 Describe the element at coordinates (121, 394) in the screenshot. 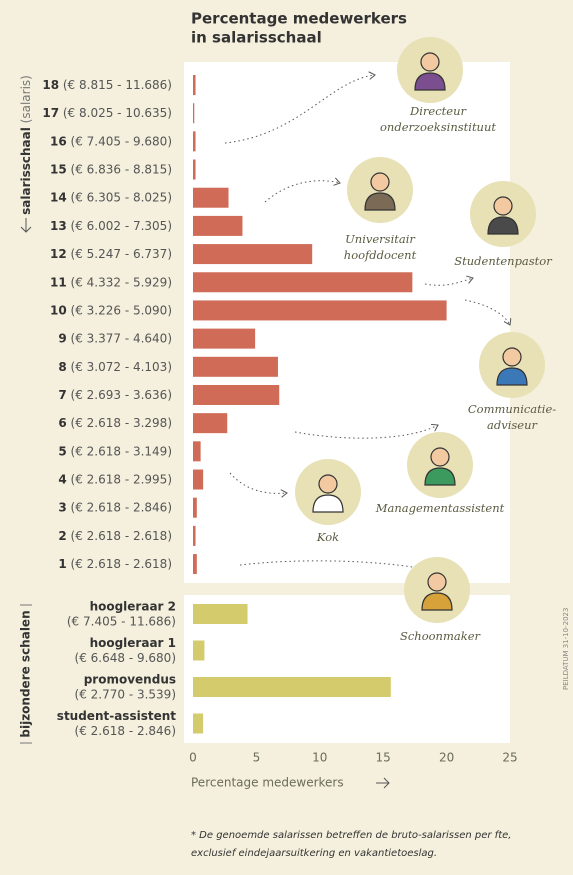

I see `category-range: (€ 2.693 - 3.636)` at that location.